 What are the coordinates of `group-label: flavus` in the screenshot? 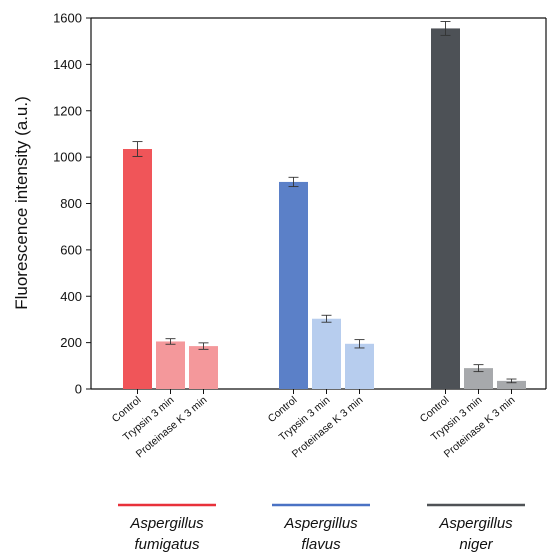 It's located at (321, 544).